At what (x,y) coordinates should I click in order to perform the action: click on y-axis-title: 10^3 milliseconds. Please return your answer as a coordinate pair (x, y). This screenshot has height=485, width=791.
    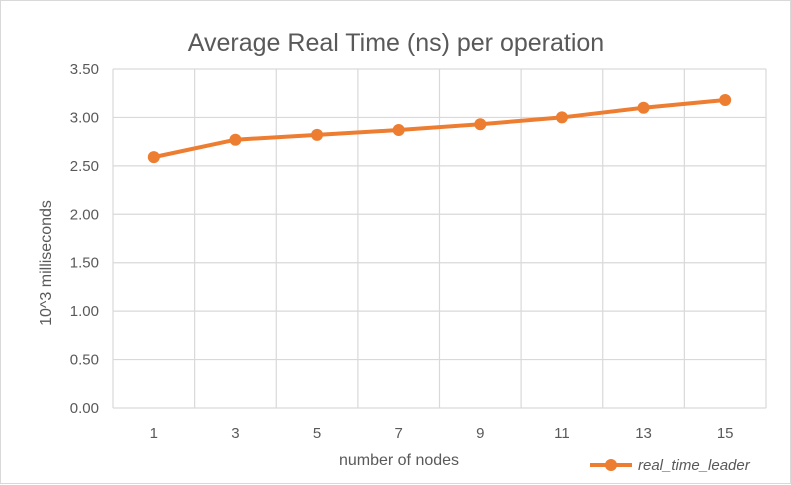
    Looking at the image, I should click on (46, 263).